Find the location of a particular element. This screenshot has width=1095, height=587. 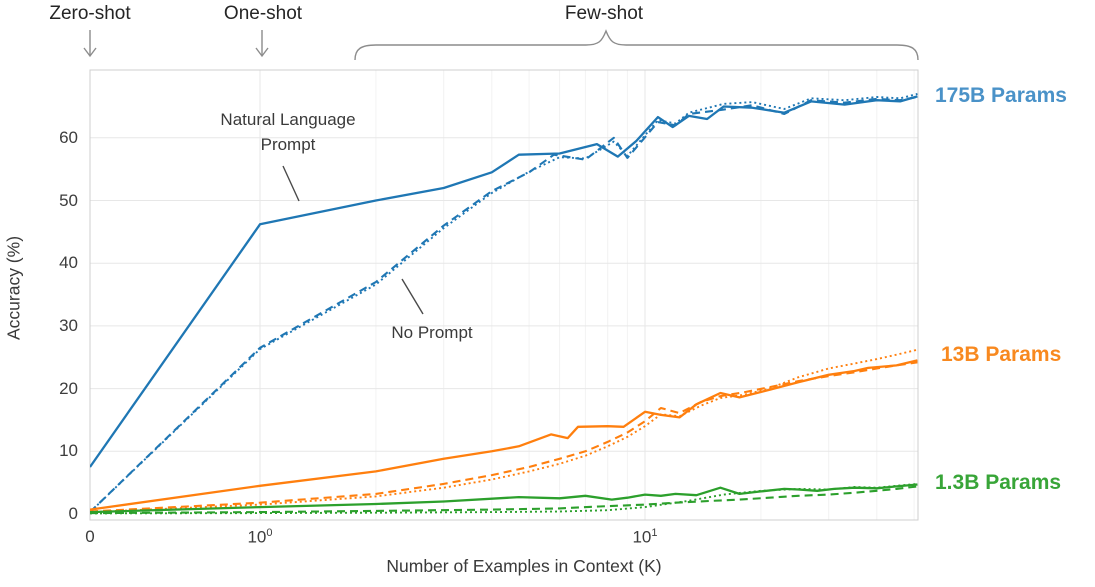

series-line-1-3b-dashed is located at coordinates (504, 500).